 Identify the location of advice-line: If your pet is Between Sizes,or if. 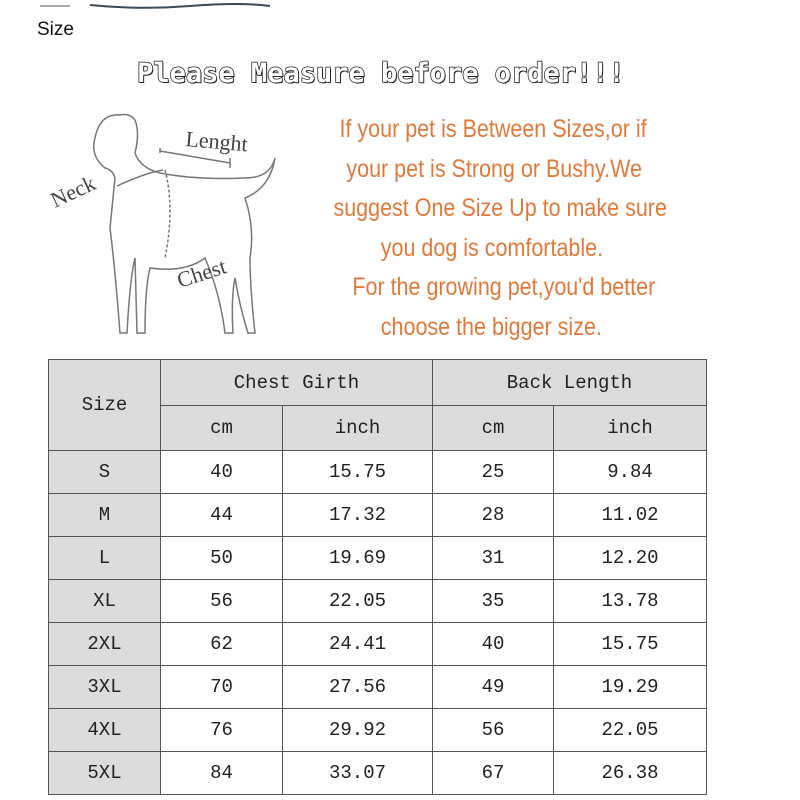
(493, 129).